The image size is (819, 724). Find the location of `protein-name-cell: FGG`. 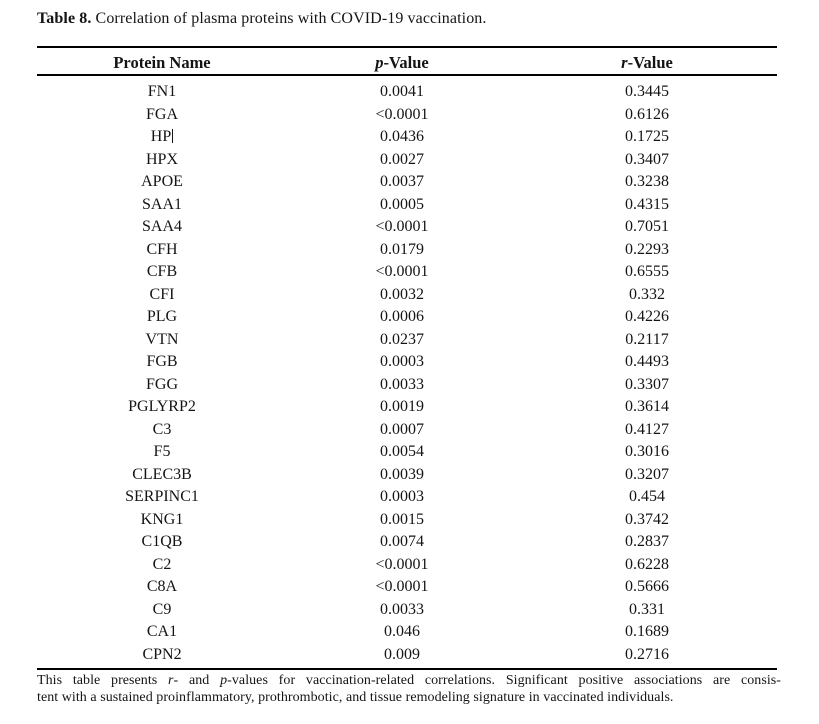

protein-name-cell: FGG is located at coordinates (162, 385).